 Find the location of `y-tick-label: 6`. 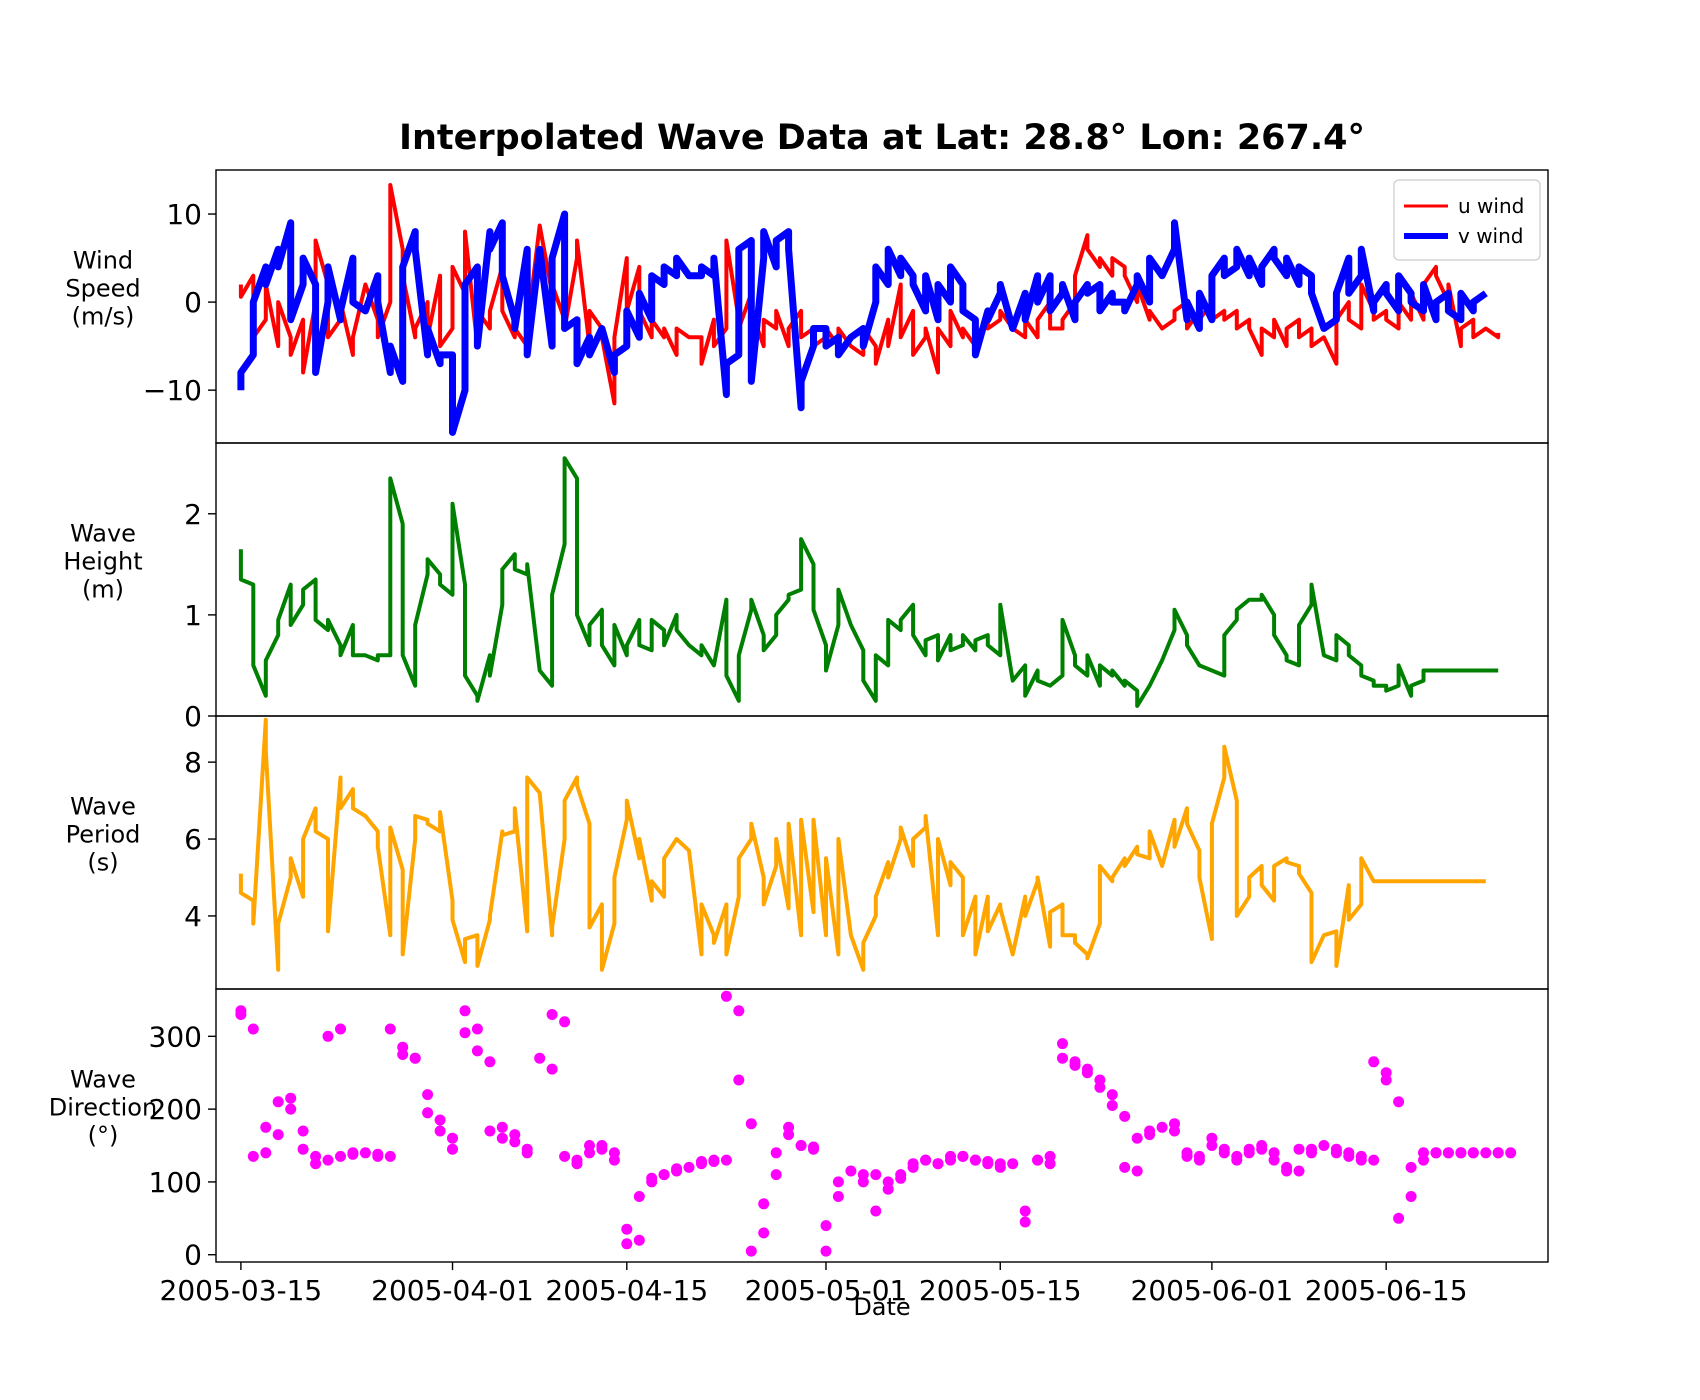

y-tick-label: 6 is located at coordinates (193, 839).